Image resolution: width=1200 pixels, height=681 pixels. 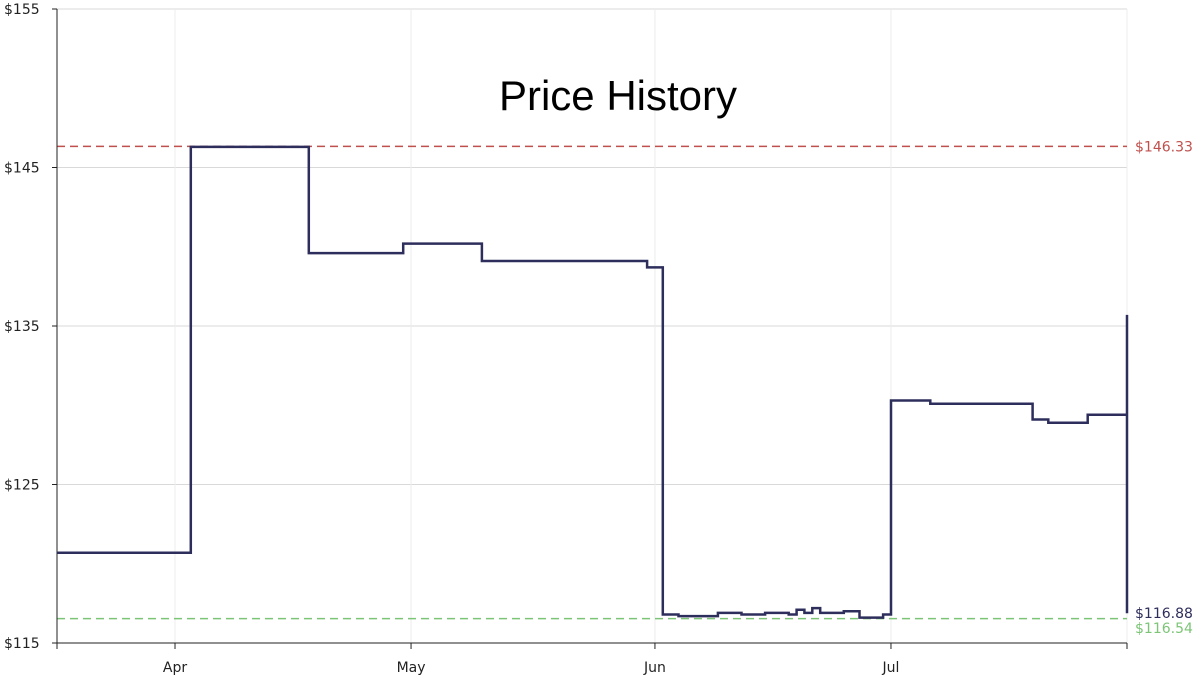 I want to click on x-tick-label: Jun, so click(x=654, y=668).